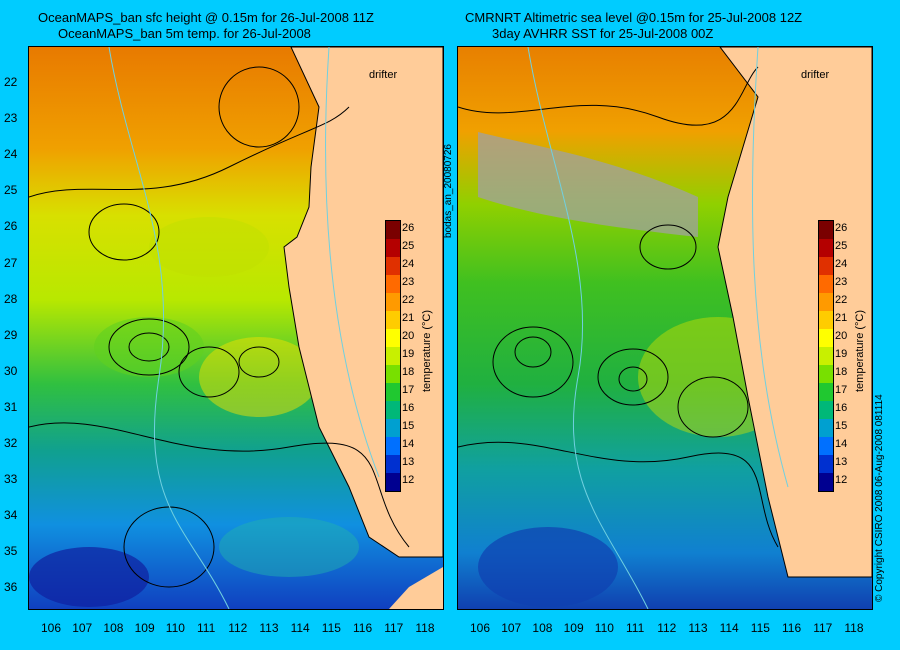 This screenshot has width=900, height=650. What do you see at coordinates (11, 118) in the screenshot?
I see `latitude-tick-label: 23` at bounding box center [11, 118].